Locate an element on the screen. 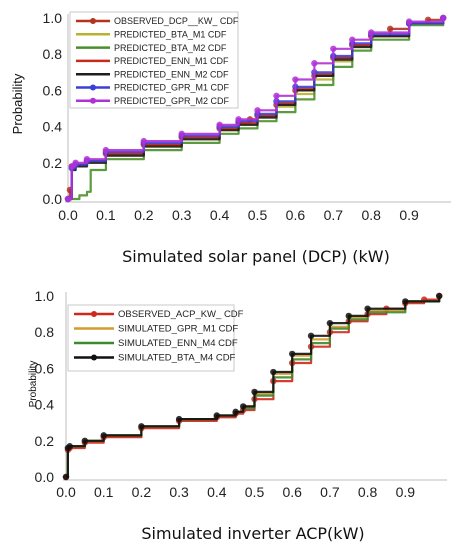 This screenshot has height=550, width=458. chart-1-y-ticks: 0.0 0.2 0.4 0.6 0.8 1.0 is located at coordinates (53, 108).